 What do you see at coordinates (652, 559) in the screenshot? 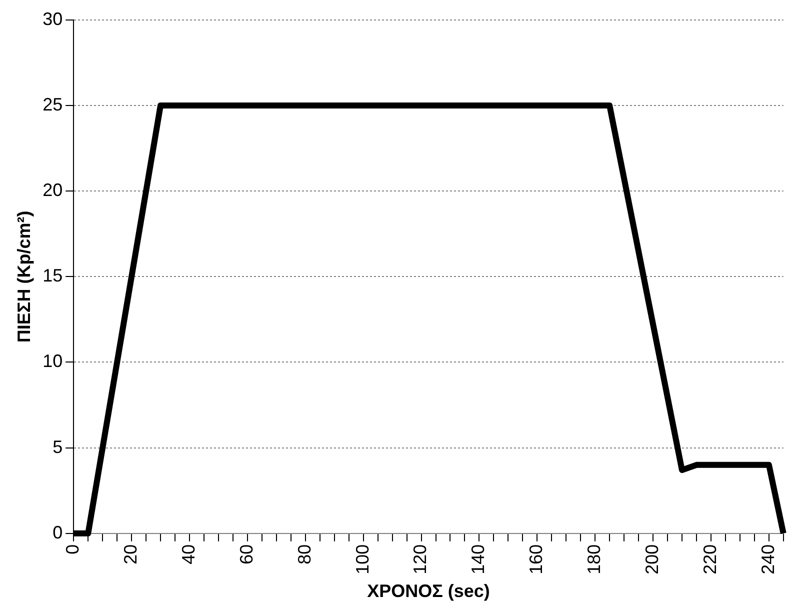
I see `x-tick-label: 200` at bounding box center [652, 559].